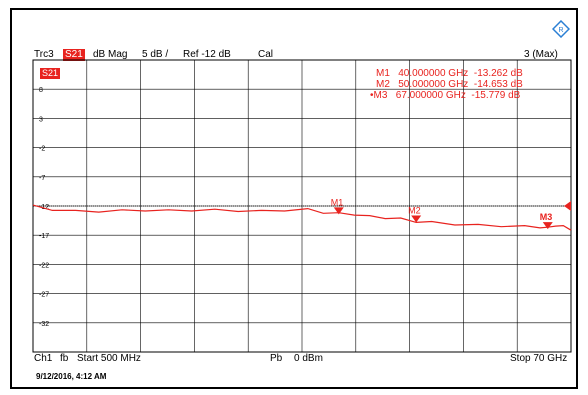 The width and height of the screenshot is (588, 395). Describe the element at coordinates (42, 178) in the screenshot. I see `y-tick-label: -7` at that location.